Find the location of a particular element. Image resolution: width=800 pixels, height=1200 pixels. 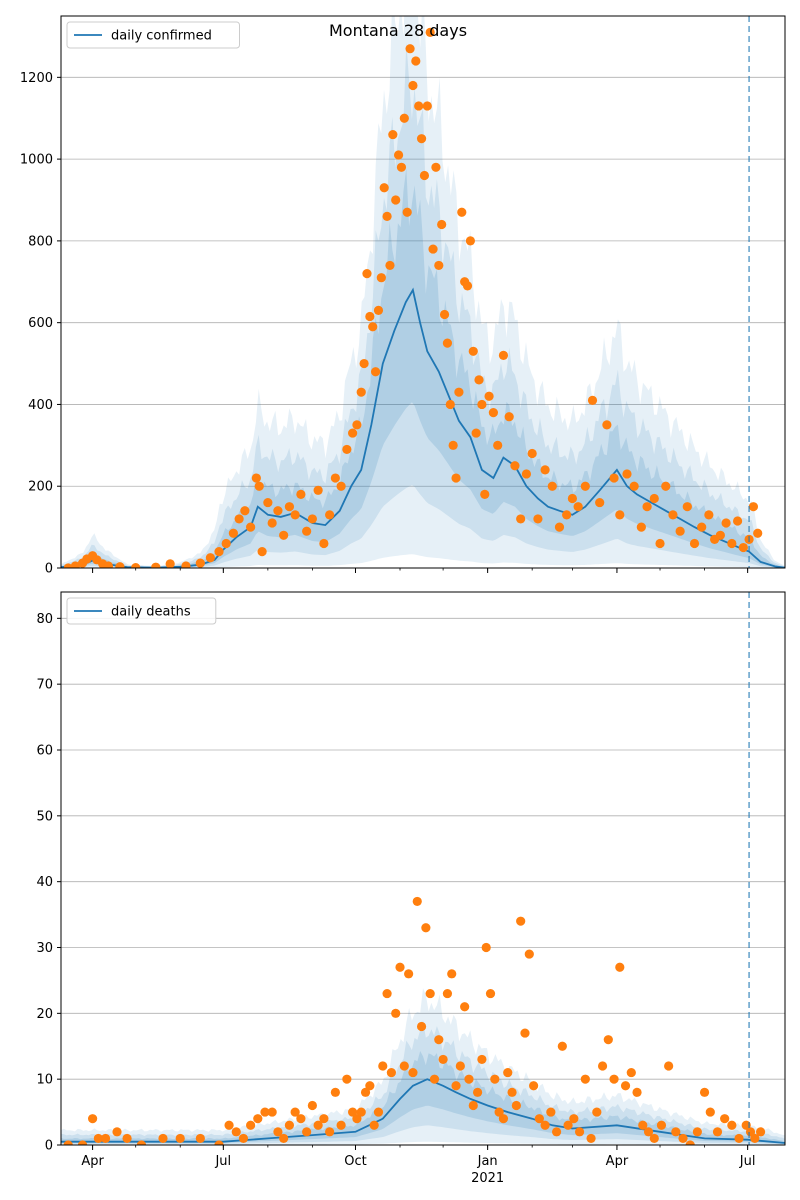

confirmed-legend-box is located at coordinates (153, 35).